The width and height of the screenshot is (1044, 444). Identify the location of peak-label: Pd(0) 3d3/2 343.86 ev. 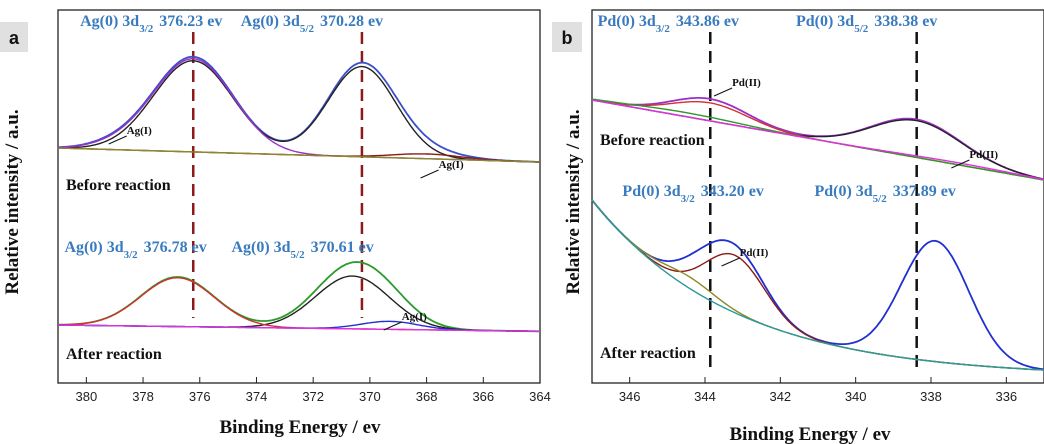
(668, 24).